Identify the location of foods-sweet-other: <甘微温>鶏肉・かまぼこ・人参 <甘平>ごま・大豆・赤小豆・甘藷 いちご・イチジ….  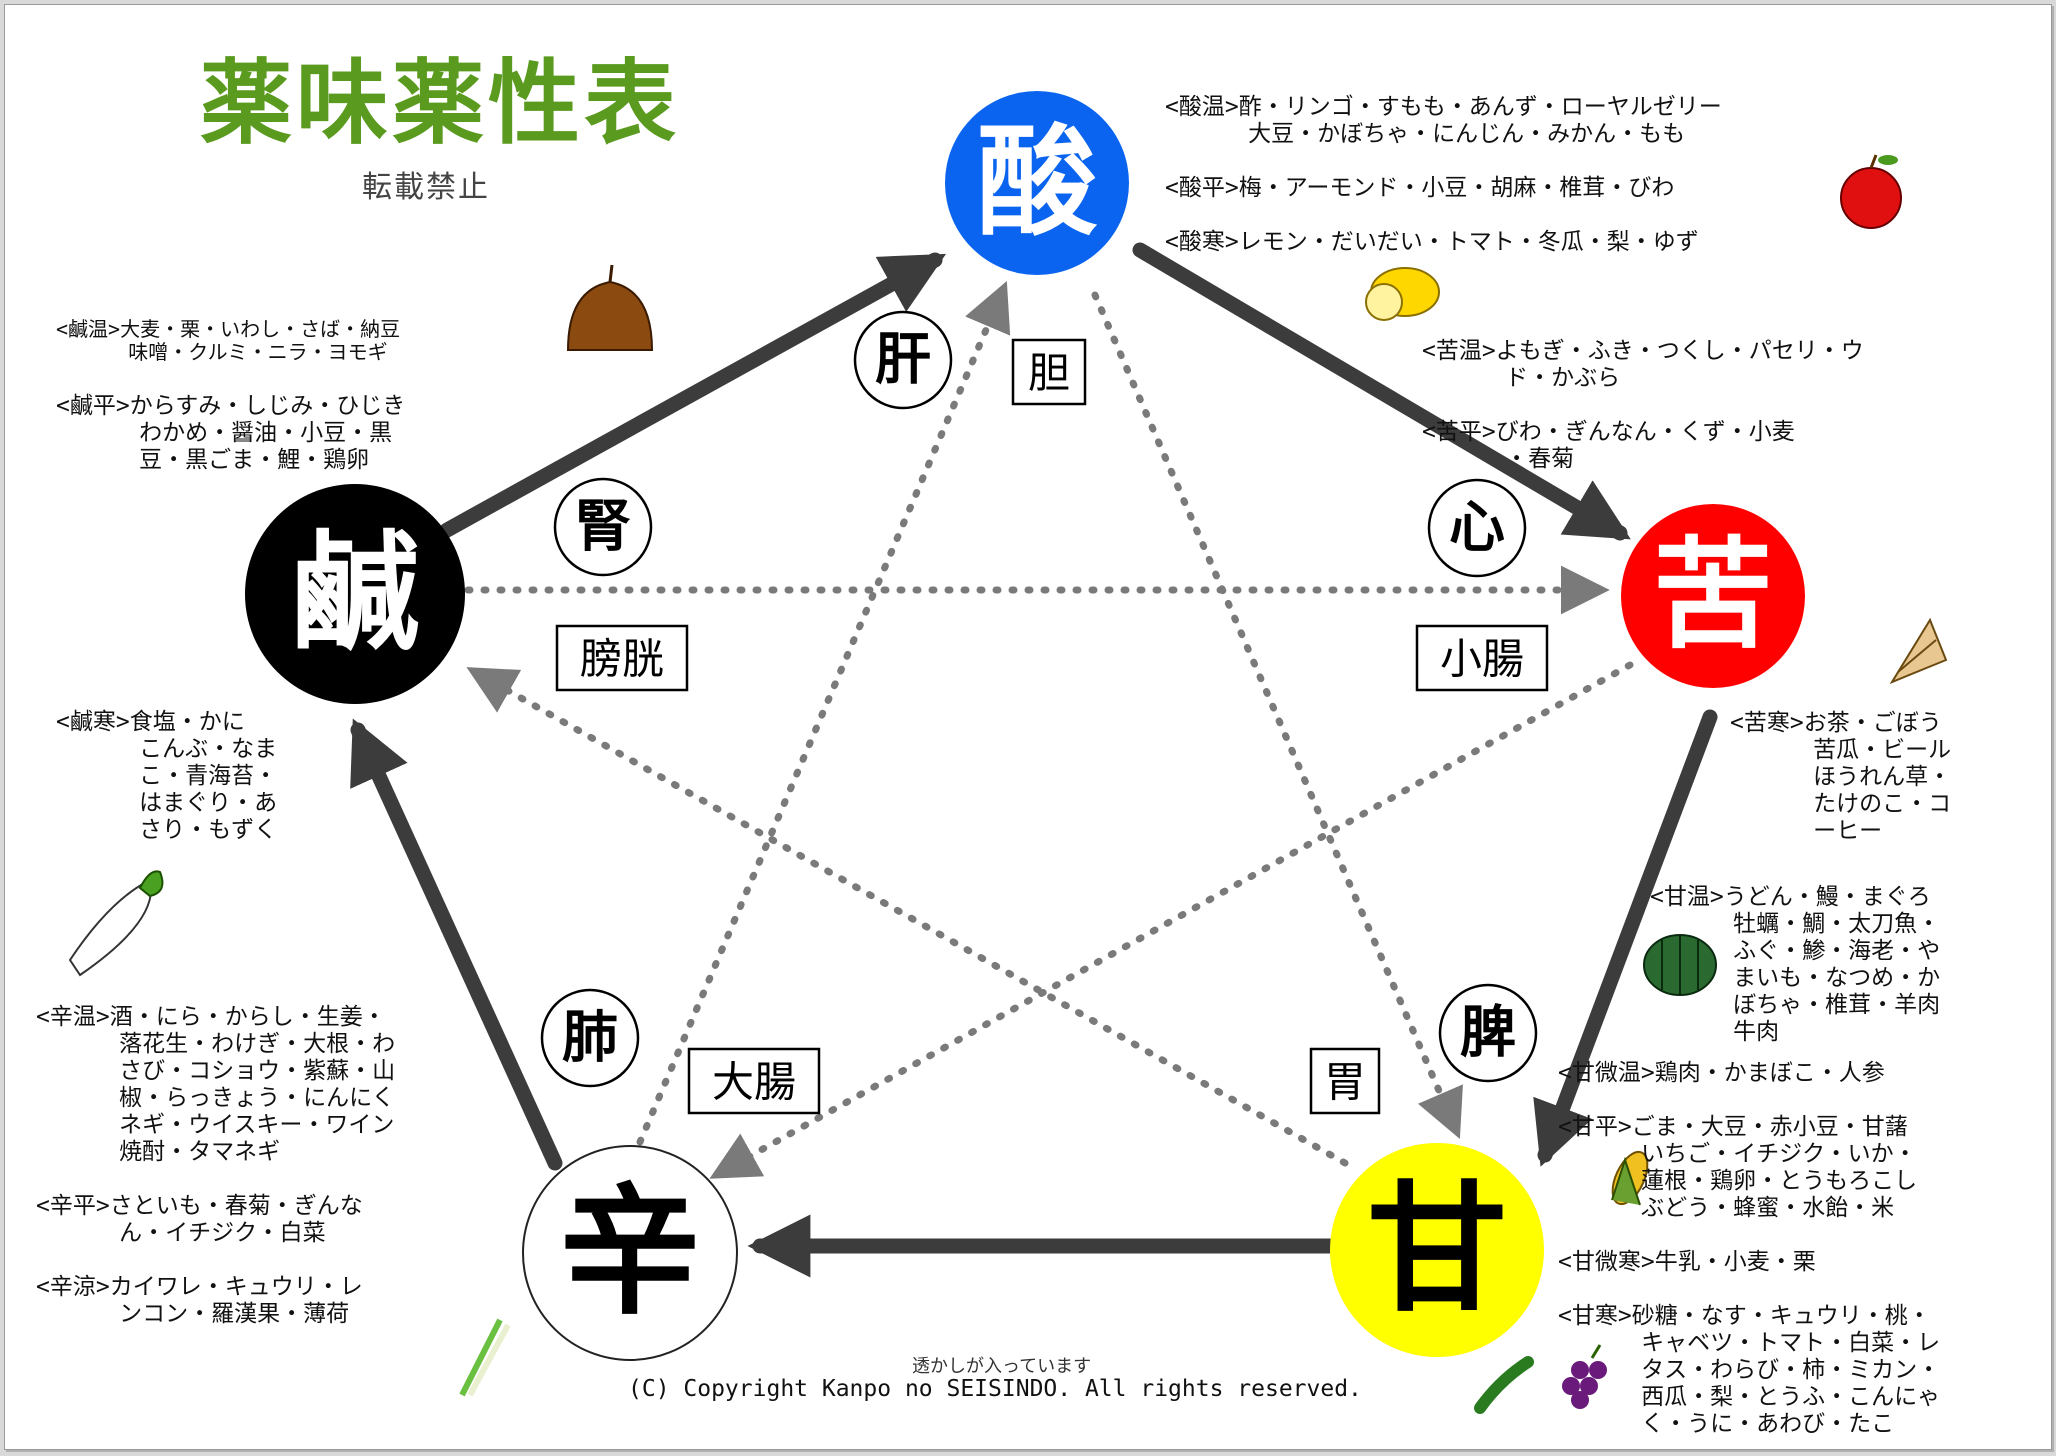
(1749, 1248).